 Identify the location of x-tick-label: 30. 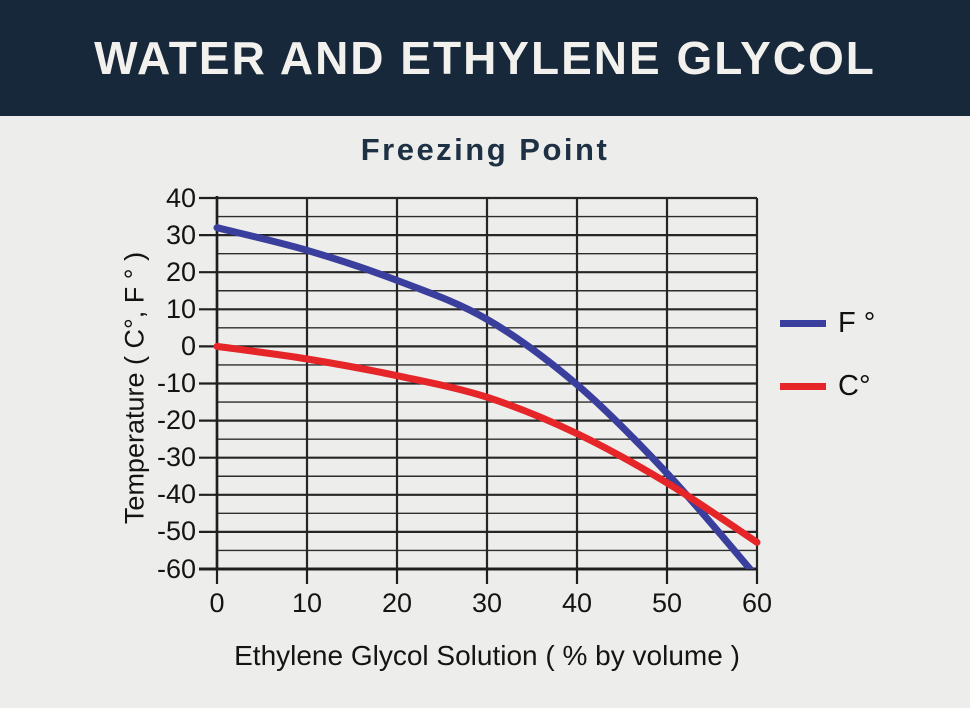
(487, 603).